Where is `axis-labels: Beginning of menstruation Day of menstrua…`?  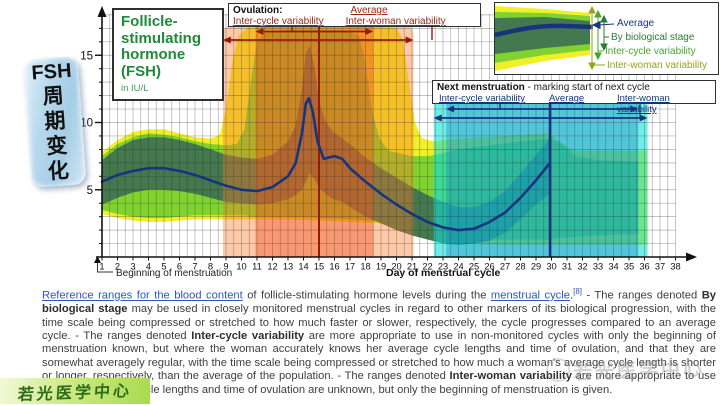
axis-labels: Beginning of menstruation Day of menstrua… is located at coordinates (297, 267).